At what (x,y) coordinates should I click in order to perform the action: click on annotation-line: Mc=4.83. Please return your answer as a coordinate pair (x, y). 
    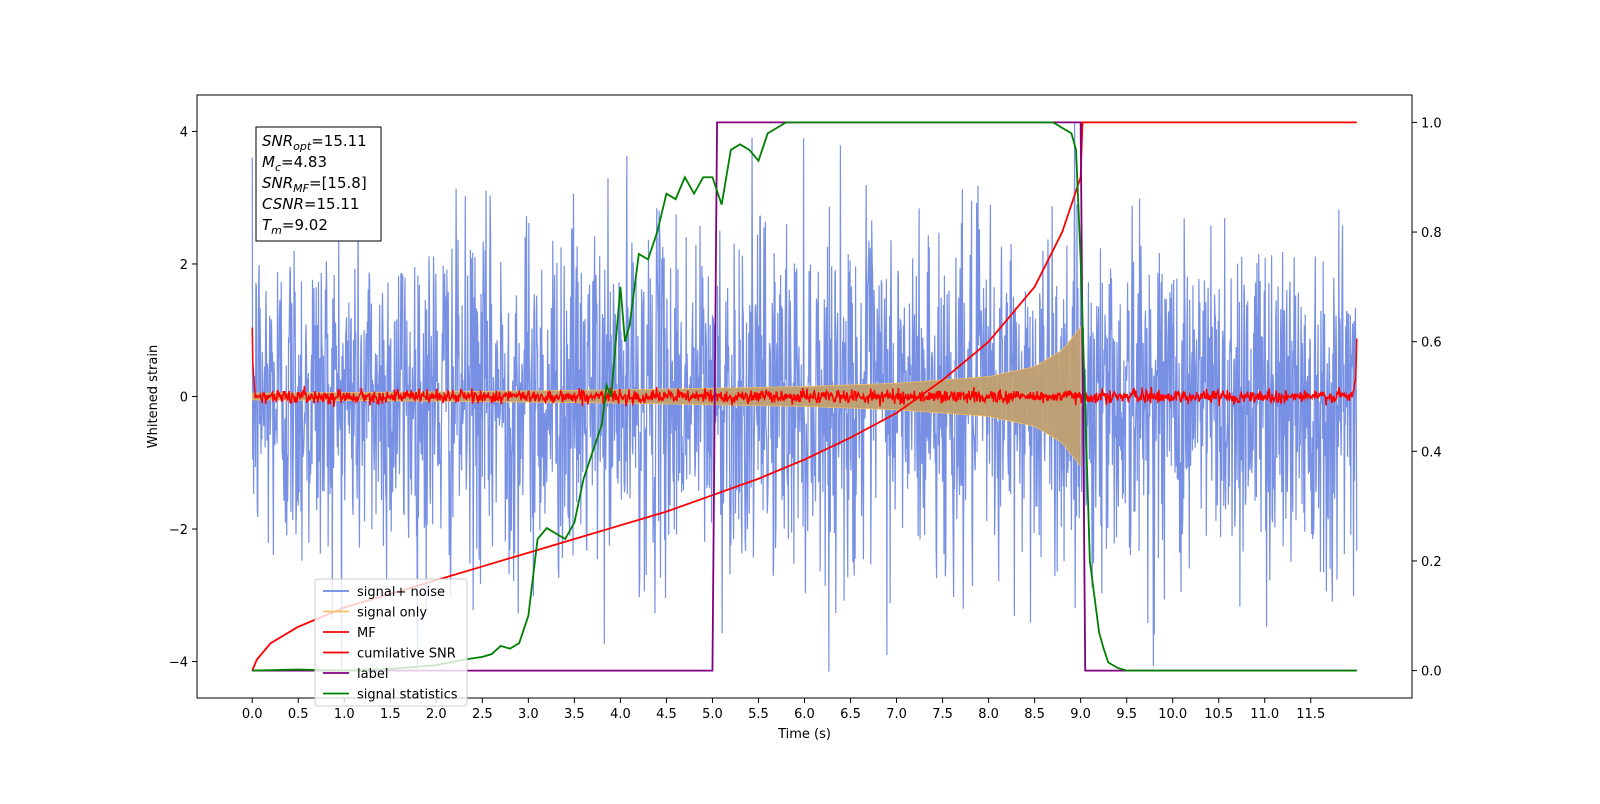
    Looking at the image, I should click on (294, 163).